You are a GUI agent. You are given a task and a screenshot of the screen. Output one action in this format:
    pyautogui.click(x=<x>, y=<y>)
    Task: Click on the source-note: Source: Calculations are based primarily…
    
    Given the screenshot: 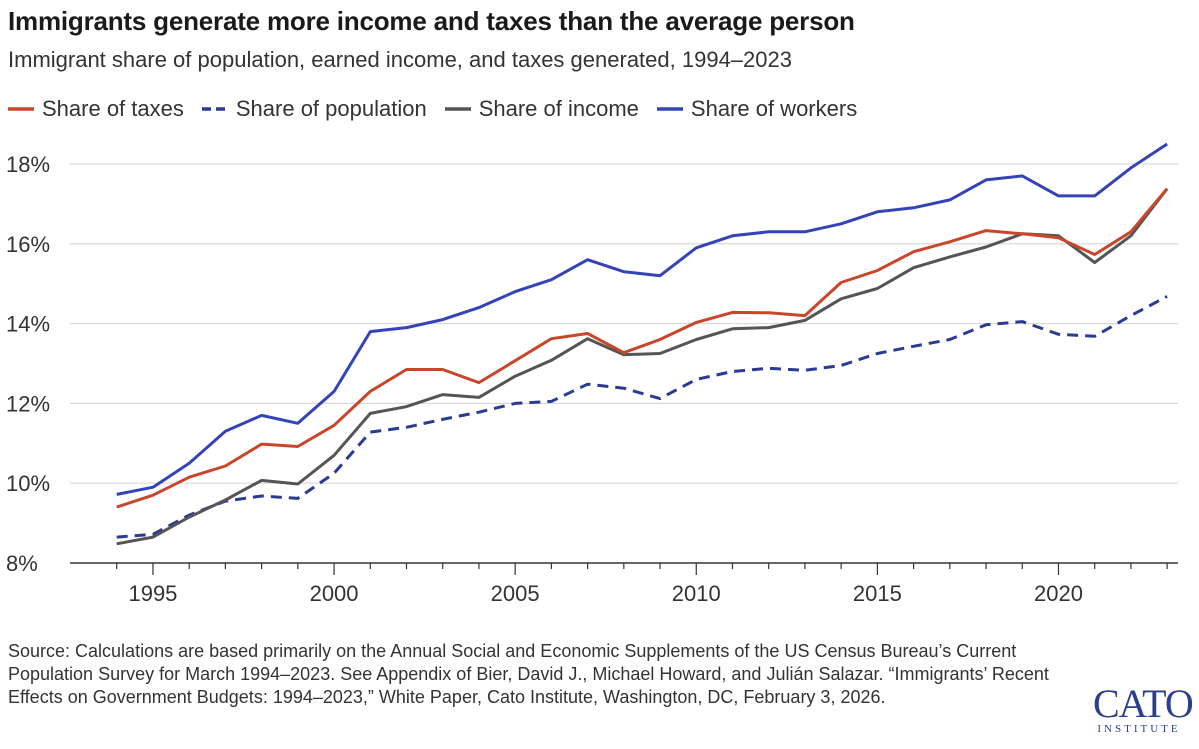 What is the action you would take?
    pyautogui.click(x=528, y=674)
    